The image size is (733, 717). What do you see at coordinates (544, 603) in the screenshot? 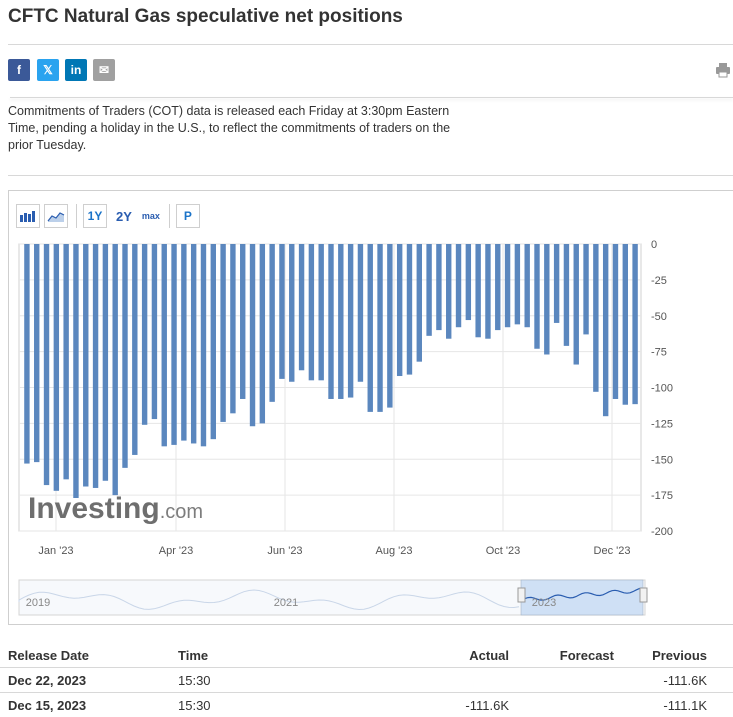
I see `navigator-label: 2023` at bounding box center [544, 603].